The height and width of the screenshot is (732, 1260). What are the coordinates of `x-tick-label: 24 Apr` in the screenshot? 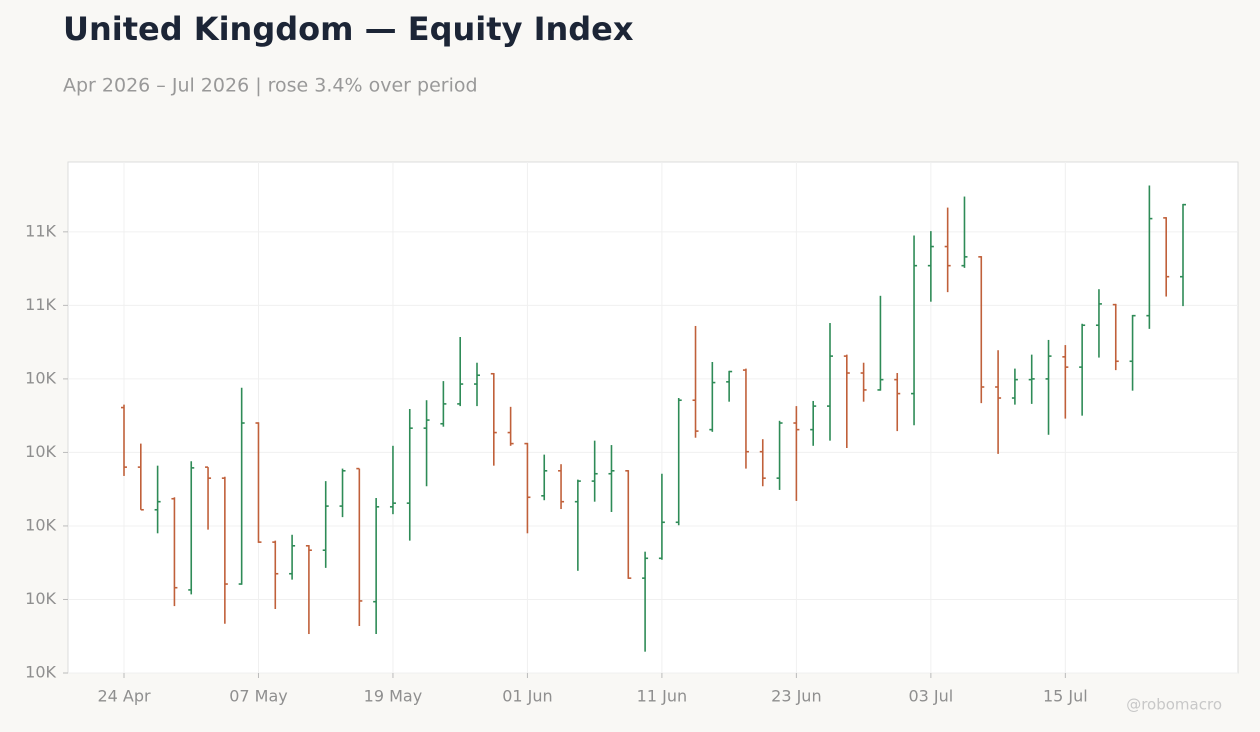 It's located at (124, 696).